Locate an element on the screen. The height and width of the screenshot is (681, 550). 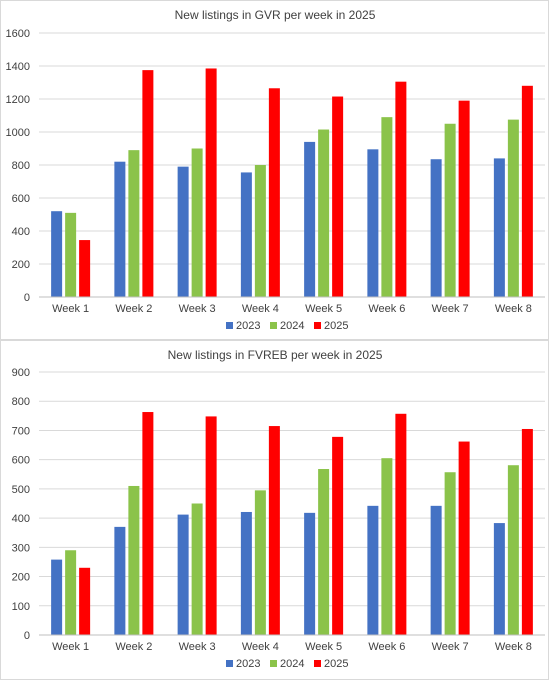
y-tick-label: 1000 is located at coordinates (18, 133).